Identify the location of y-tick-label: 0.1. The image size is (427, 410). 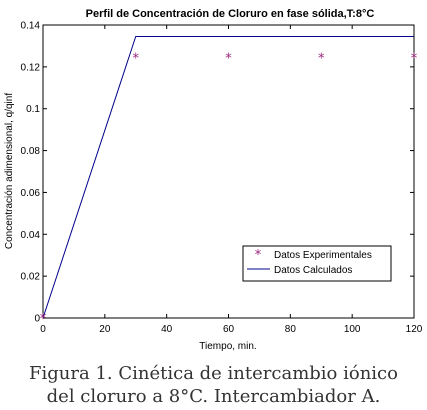
(33, 109).